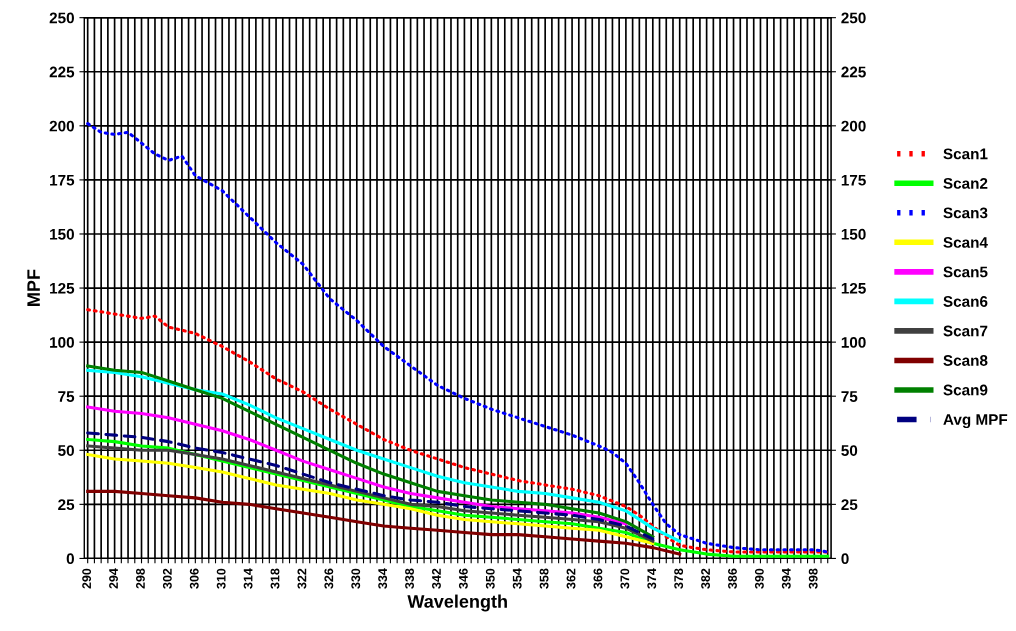 This screenshot has height=631, width=1016. Describe the element at coordinates (965, 154) in the screenshot. I see `legend-label: Scan1` at that location.